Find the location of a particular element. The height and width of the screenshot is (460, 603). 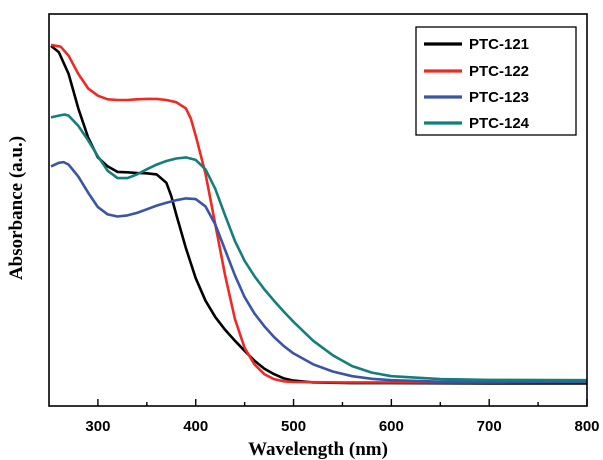

x-tick-label: 500 is located at coordinates (293, 426).